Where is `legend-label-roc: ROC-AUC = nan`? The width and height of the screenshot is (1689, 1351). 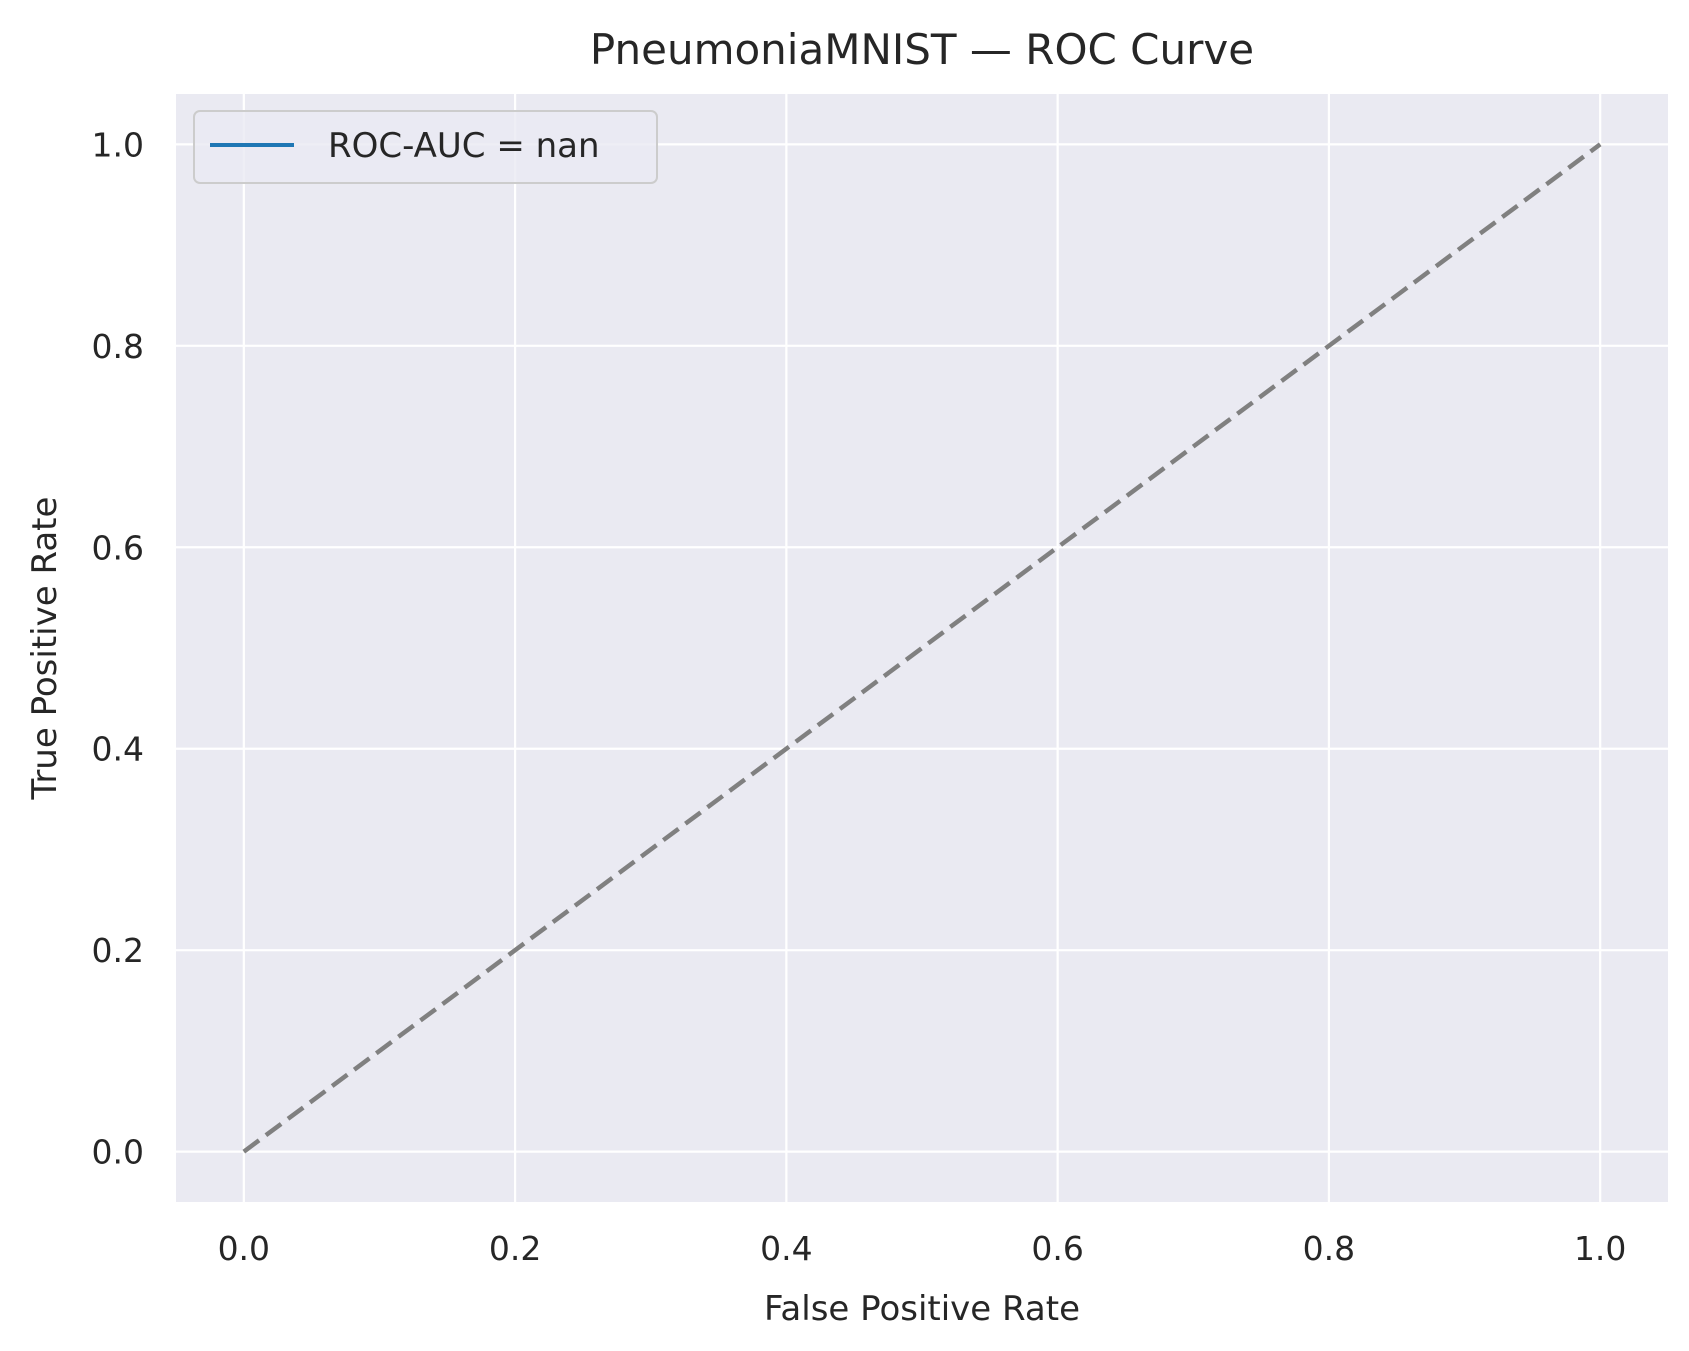
legend-label-roc: ROC-AUC = nan is located at coordinates (464, 146).